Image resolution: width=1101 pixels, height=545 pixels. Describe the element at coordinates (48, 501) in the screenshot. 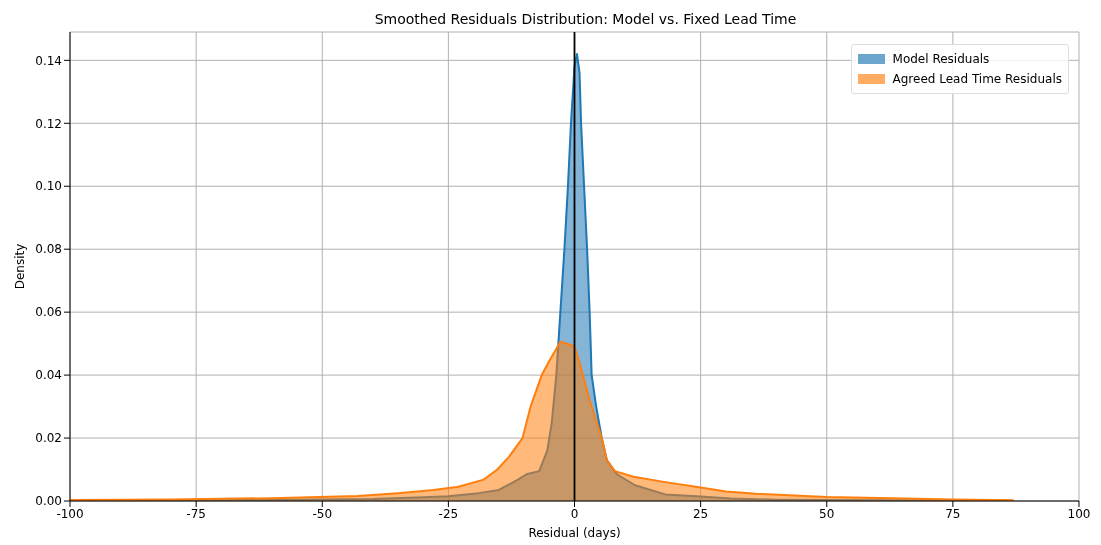

I see `y-tick-label: 0.00` at that location.